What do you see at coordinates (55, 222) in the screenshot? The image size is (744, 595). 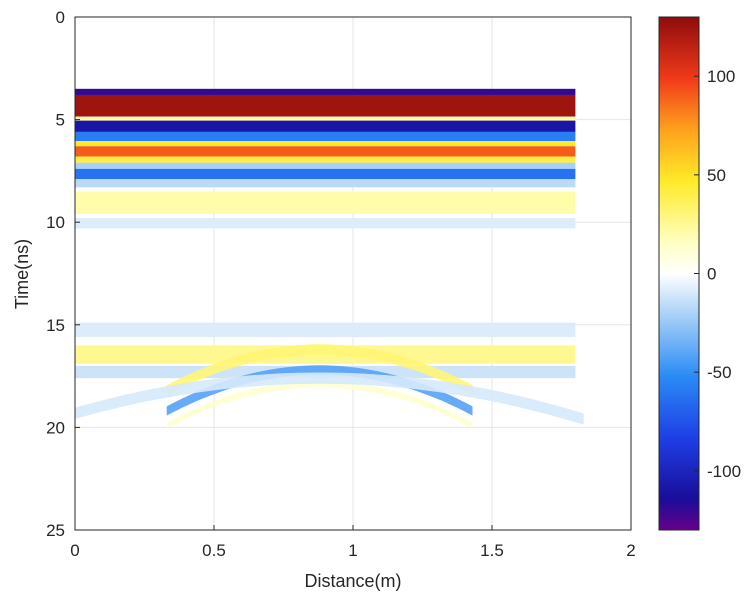 I see `y-tick-label-2: 10` at bounding box center [55, 222].